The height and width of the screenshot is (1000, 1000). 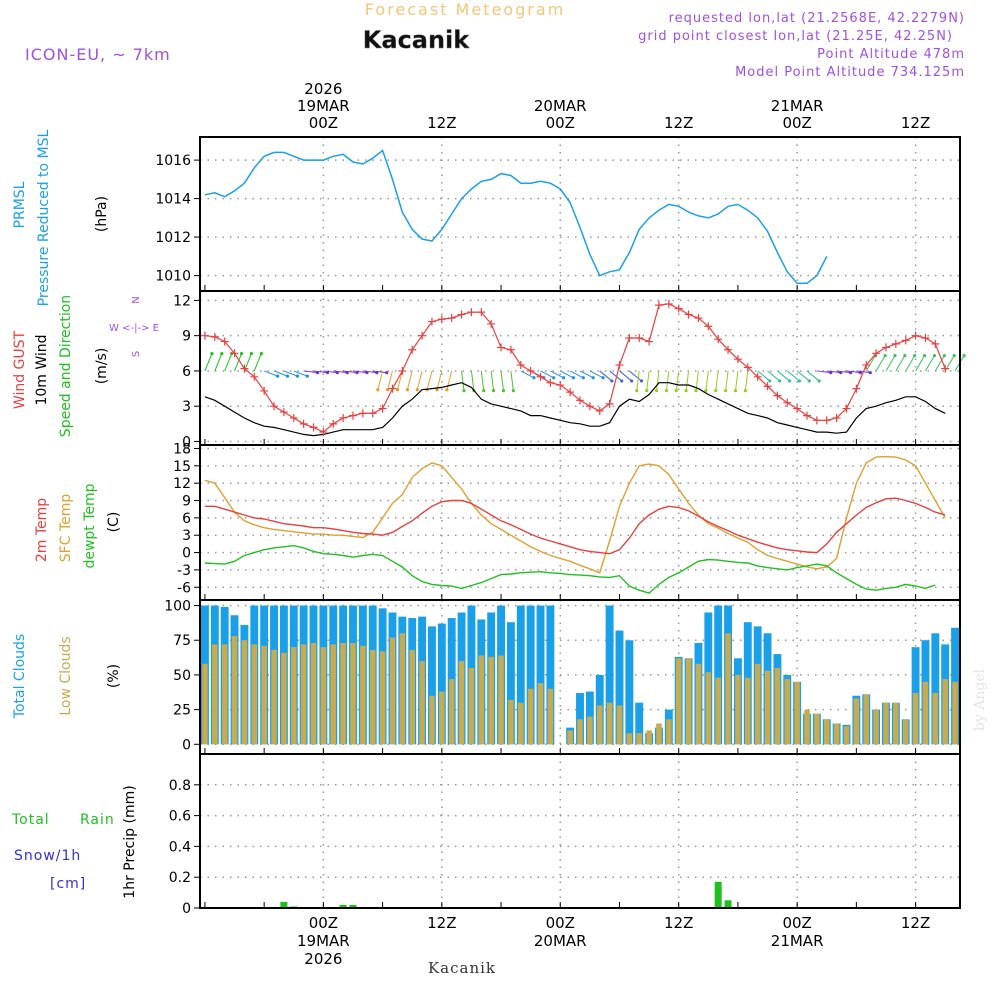 I want to click on y-tick-label: 3, so click(x=186, y=536).